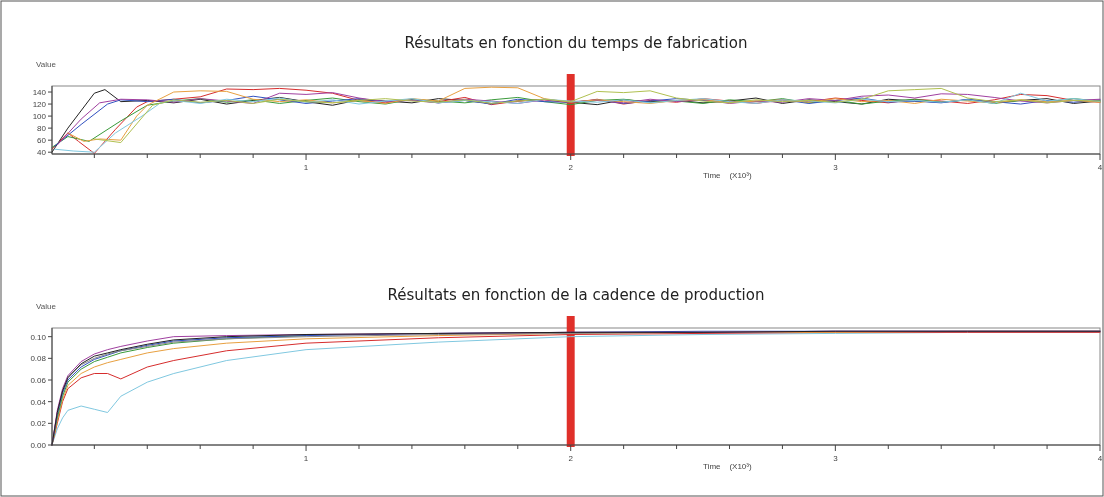 The width and height of the screenshot is (1104, 497). Describe the element at coordinates (39, 93) in the screenshot. I see `y-tick-label: 140` at that location.